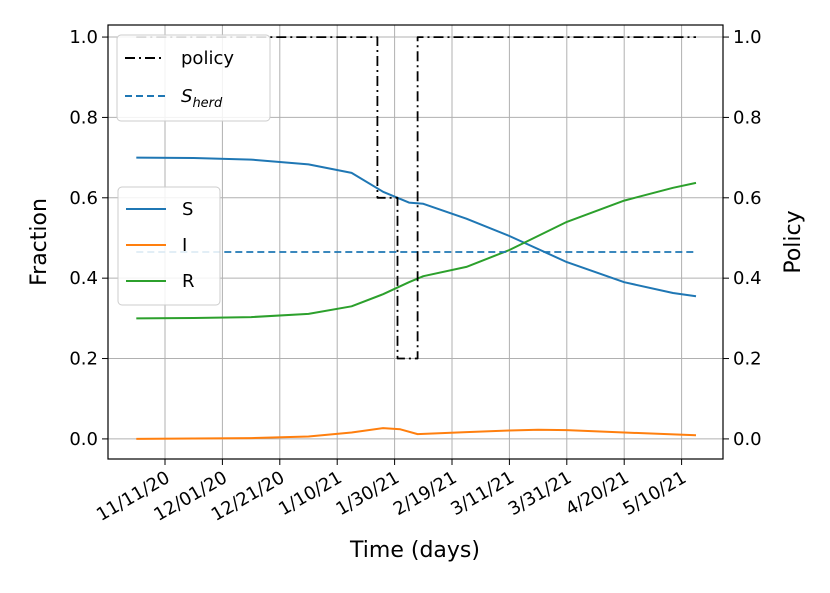 The image size is (830, 593). I want to click on x-tick: 2/19/21, so click(425, 493).